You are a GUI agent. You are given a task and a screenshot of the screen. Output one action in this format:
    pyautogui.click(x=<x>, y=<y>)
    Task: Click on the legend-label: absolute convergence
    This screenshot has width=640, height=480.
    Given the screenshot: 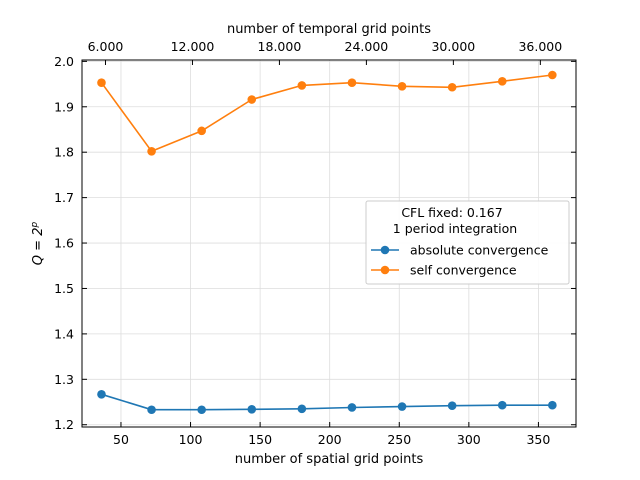 What is the action you would take?
    pyautogui.click(x=479, y=250)
    